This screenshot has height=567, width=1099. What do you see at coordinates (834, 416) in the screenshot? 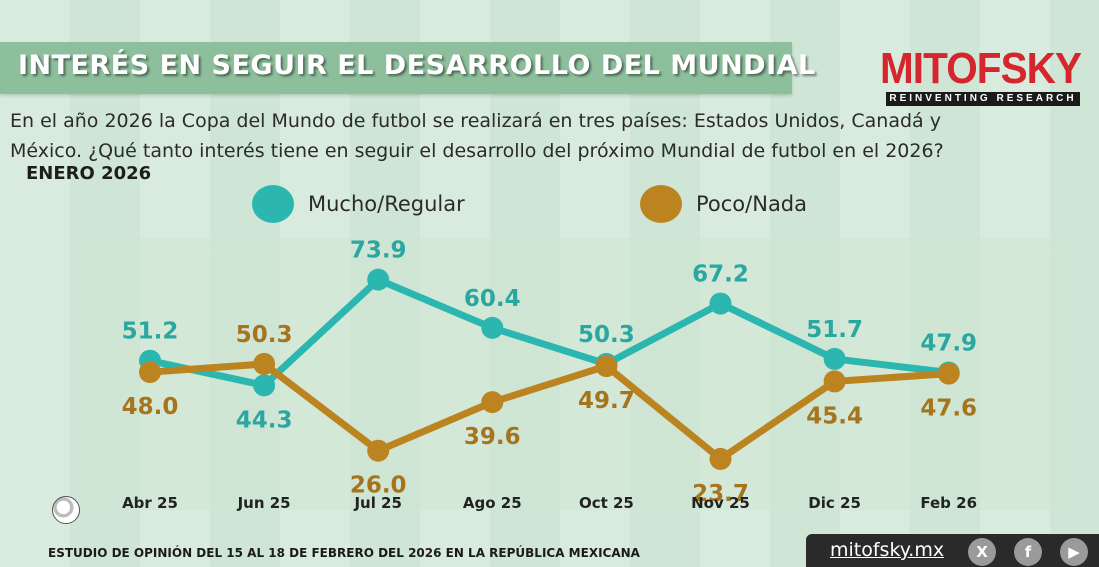
I see `data-label-poco: 45.4` at bounding box center [834, 416].